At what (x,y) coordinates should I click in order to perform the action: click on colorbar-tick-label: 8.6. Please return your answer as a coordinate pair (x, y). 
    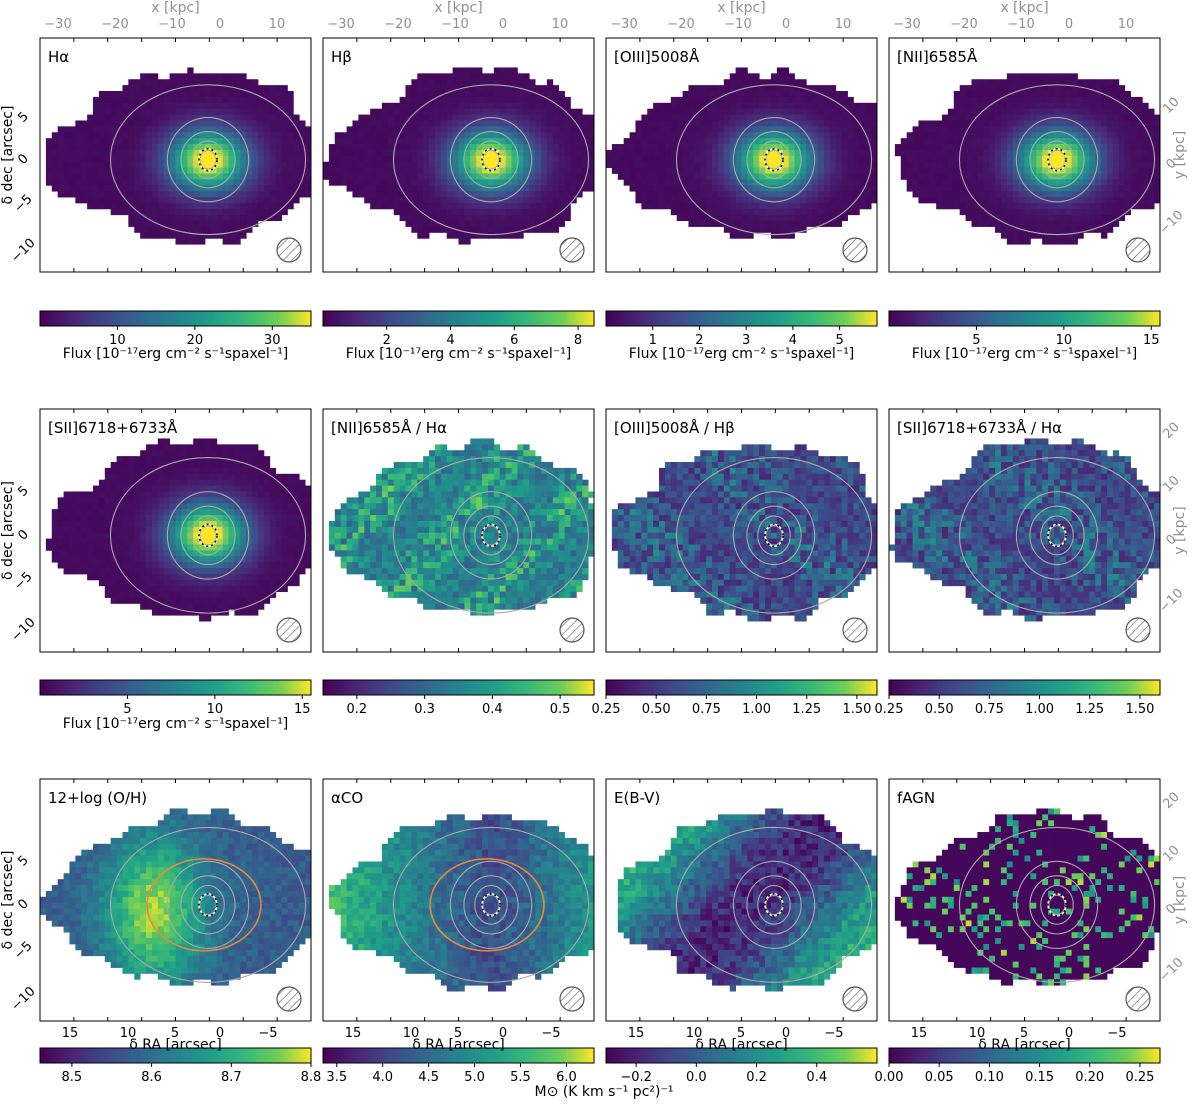
    Looking at the image, I should click on (151, 1077).